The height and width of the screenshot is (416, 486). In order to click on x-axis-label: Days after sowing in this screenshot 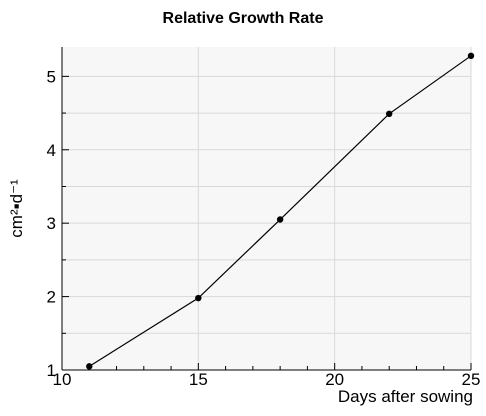, I will do `click(405, 396)`.